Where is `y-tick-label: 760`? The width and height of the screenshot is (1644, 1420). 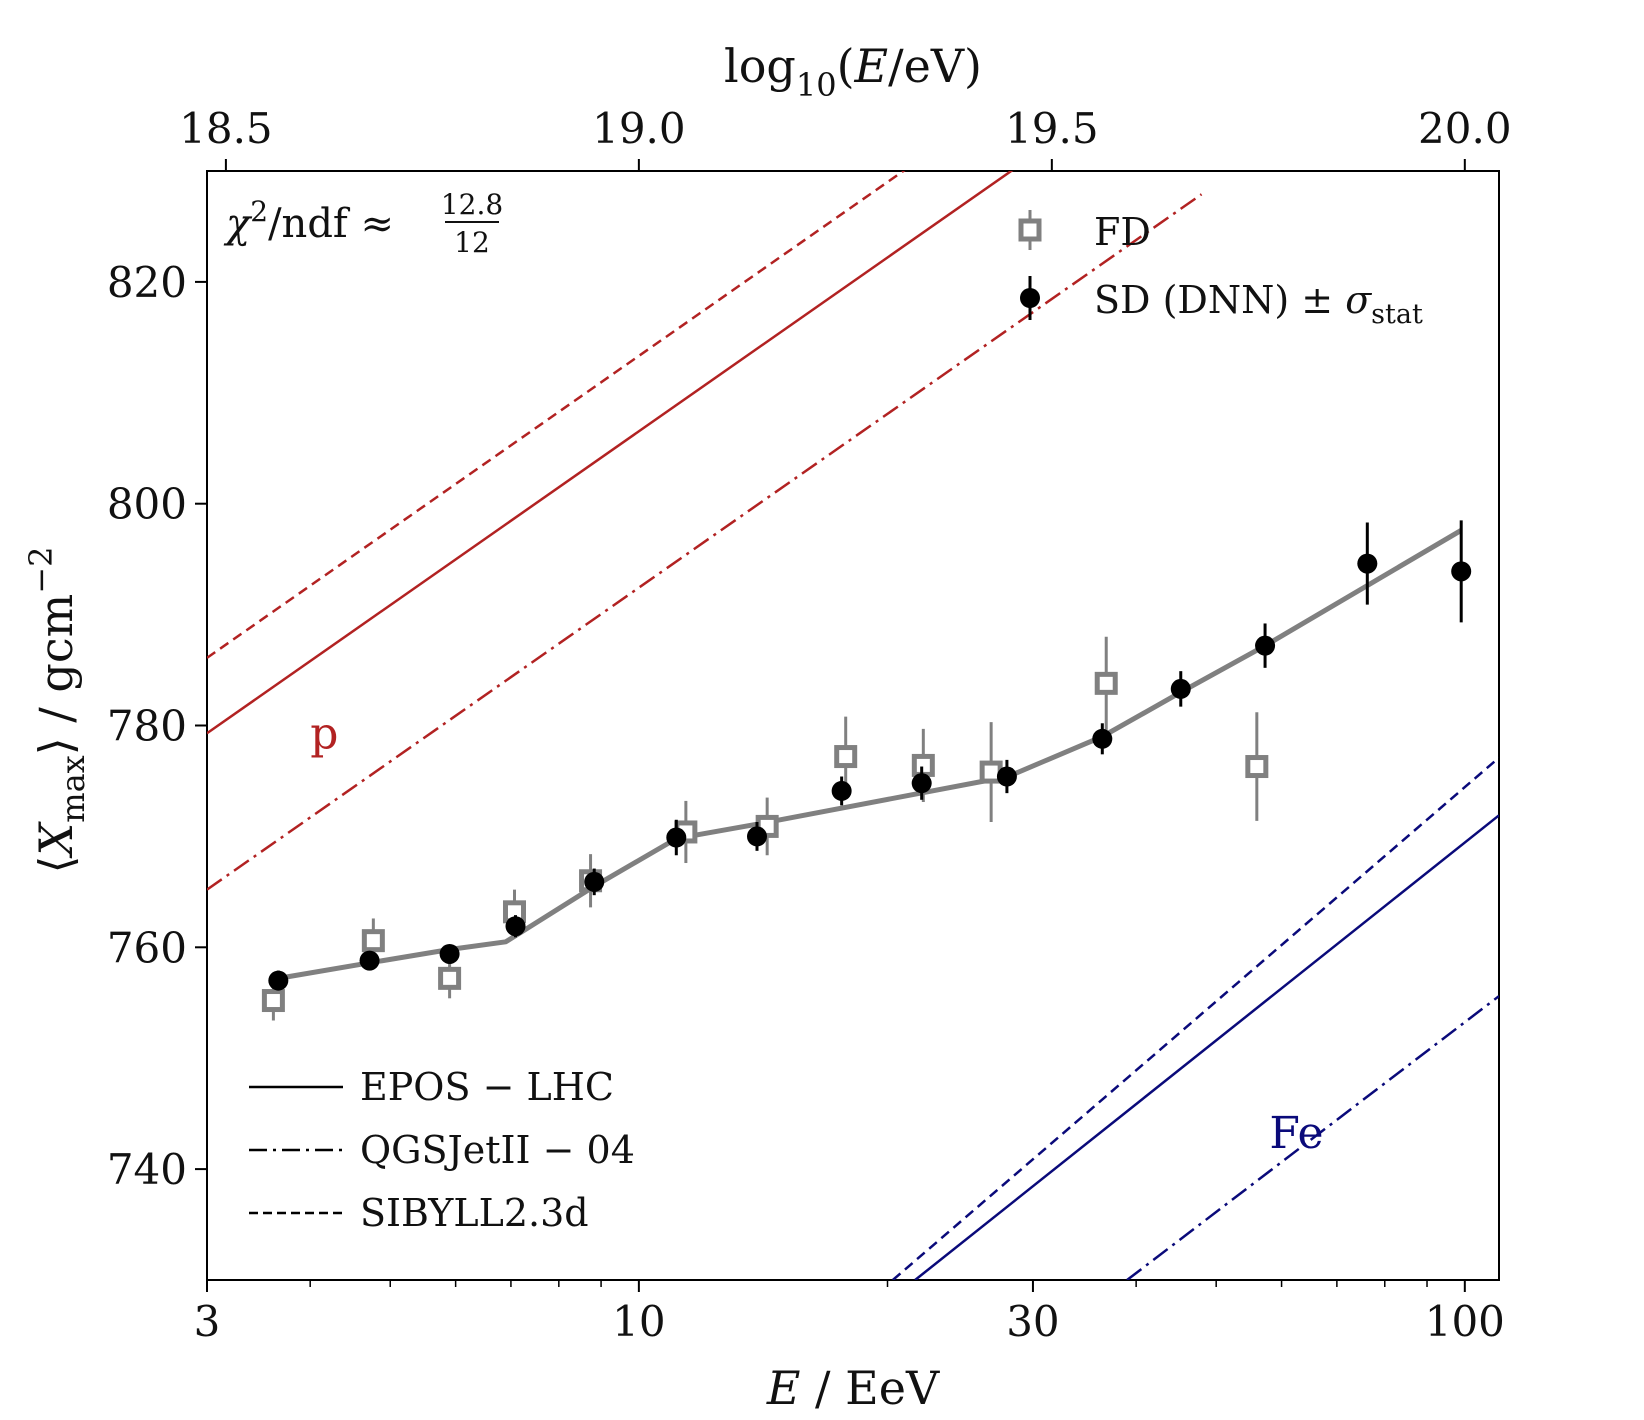 y-tick-label: 760 is located at coordinates (147, 947).